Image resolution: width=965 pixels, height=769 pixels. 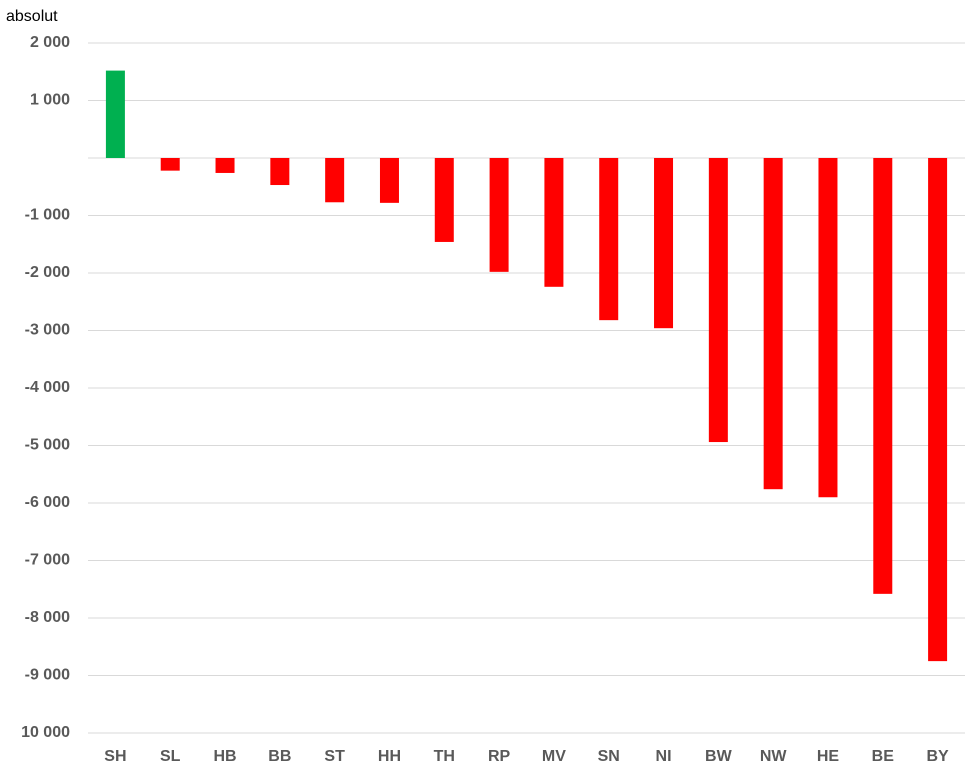 I want to click on y-tick-label: 2 000, so click(x=50, y=42).